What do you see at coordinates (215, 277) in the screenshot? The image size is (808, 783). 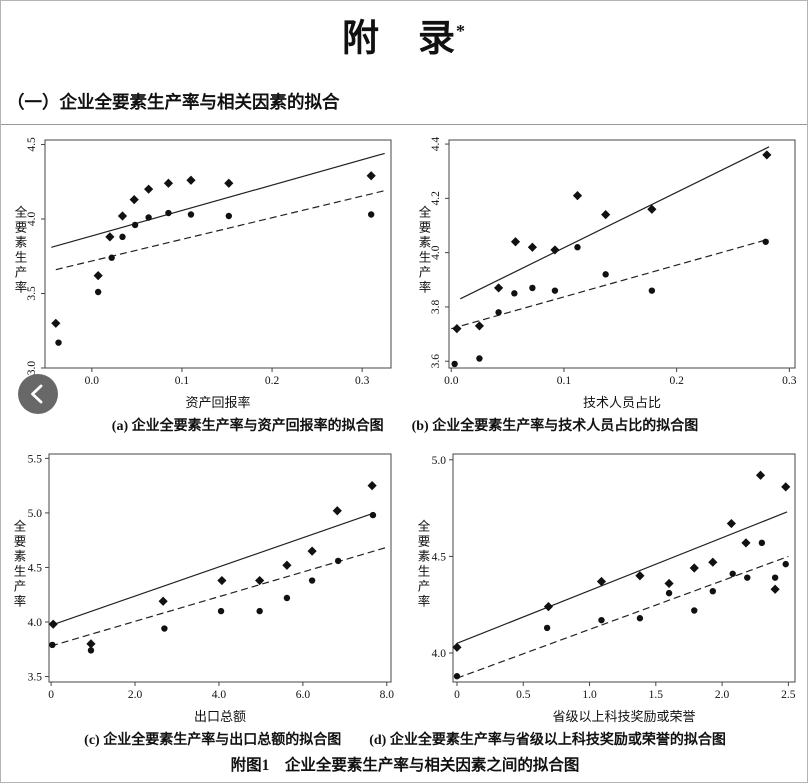 I see `circle-points` at bounding box center [215, 277].